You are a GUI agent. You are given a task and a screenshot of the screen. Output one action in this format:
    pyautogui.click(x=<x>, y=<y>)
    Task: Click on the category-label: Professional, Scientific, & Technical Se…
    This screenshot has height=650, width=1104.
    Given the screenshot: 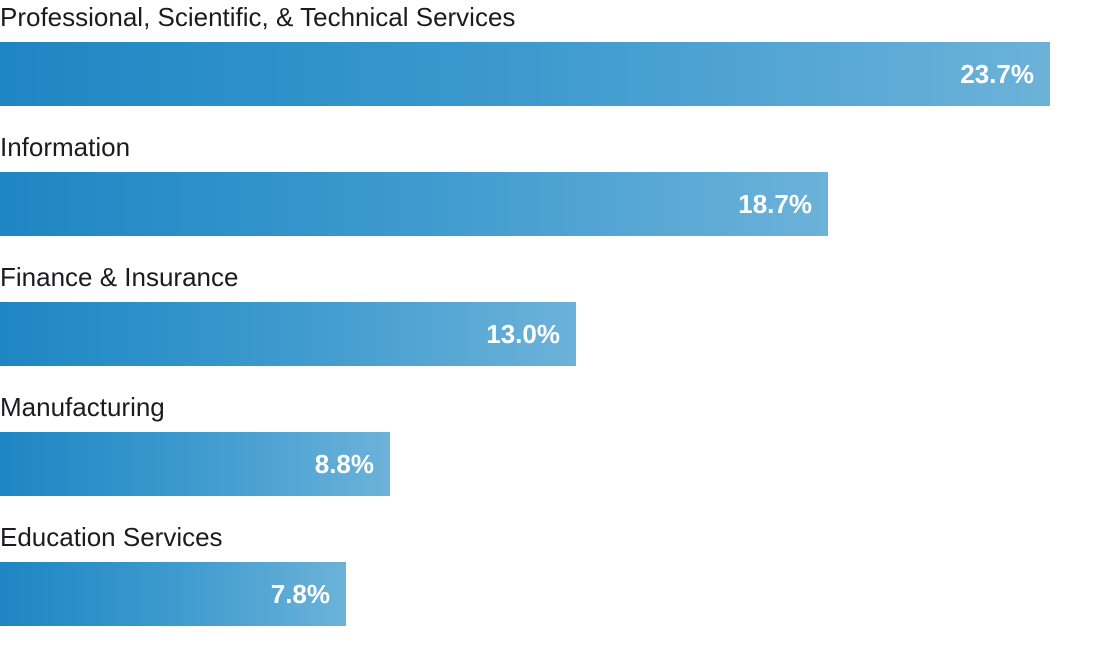 What is the action you would take?
    pyautogui.click(x=258, y=17)
    